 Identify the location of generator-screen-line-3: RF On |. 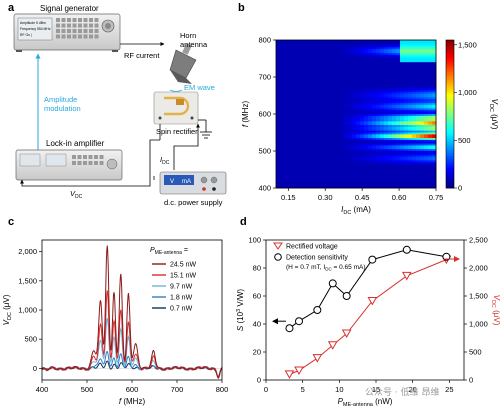
(26, 35).